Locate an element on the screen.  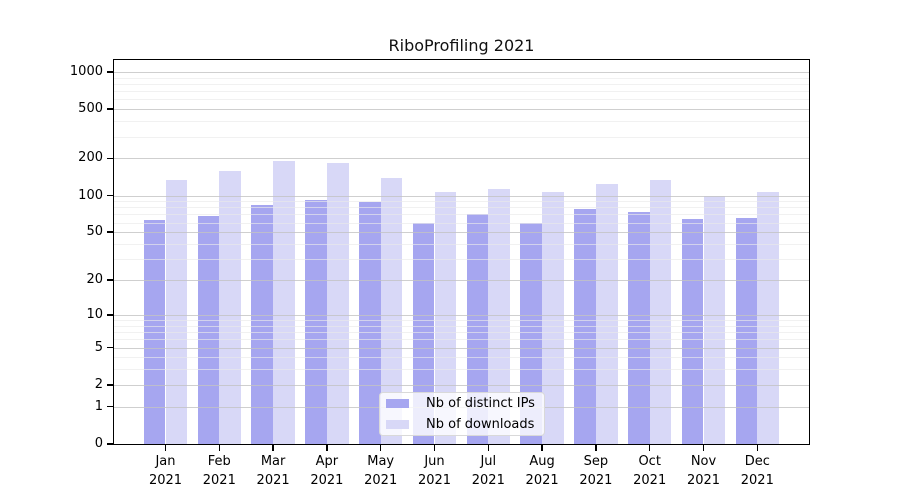
x-tick-label: Jun 2021 is located at coordinates (434, 471).